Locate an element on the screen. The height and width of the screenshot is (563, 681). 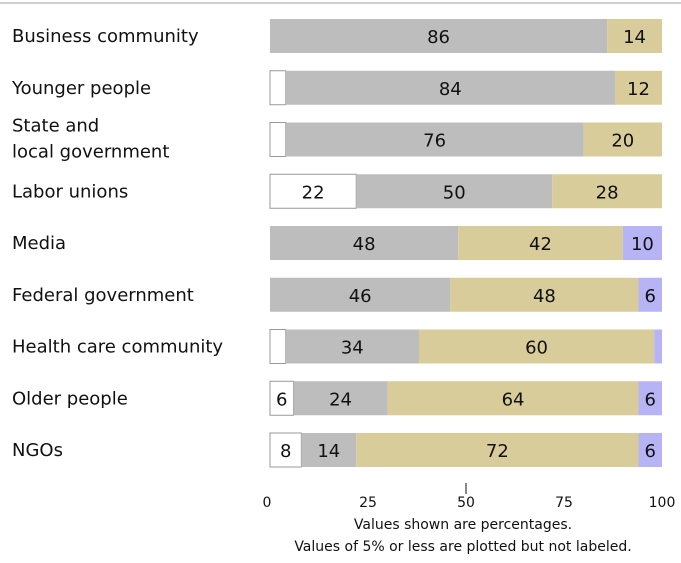
data-label-media-1: 48 is located at coordinates (364, 244).